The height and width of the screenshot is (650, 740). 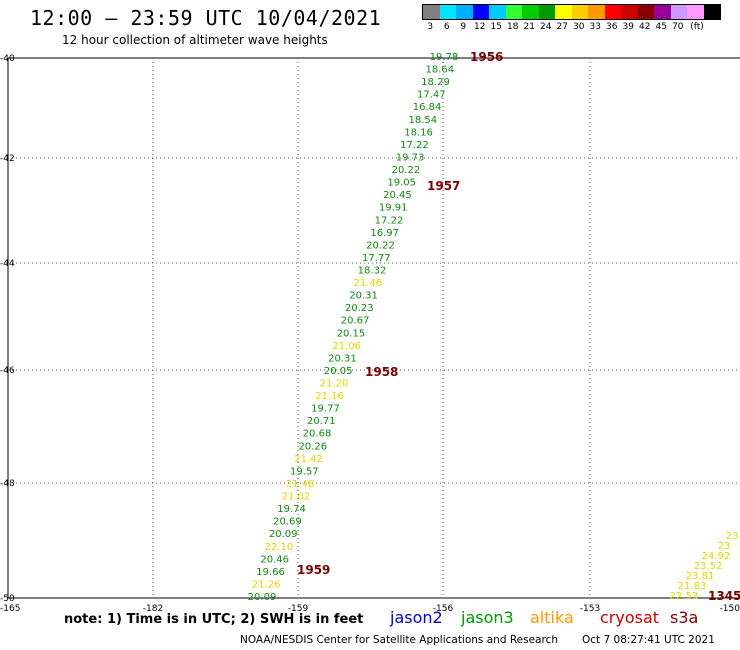 I want to click on wave-height-label: 20.23, so click(x=359, y=308).